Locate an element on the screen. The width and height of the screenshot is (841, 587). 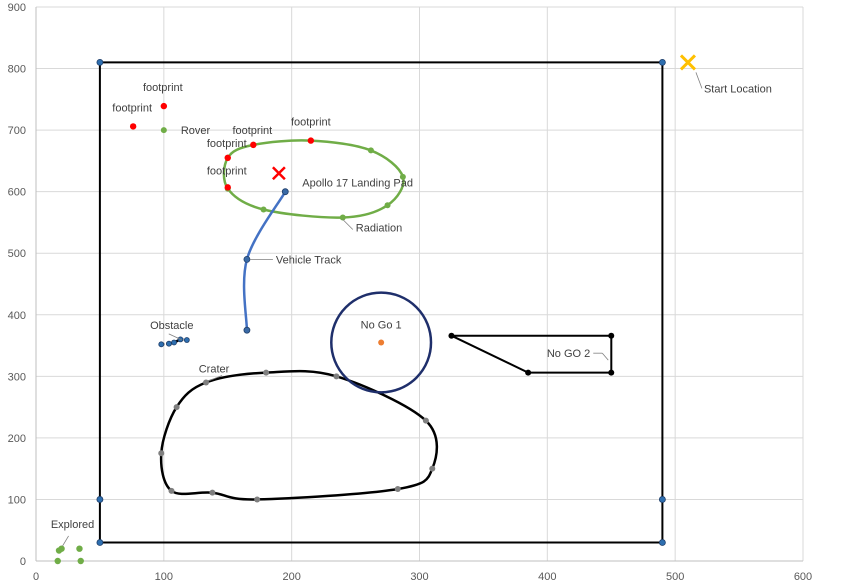
y-tick-label-600: 600 is located at coordinates (17, 193).